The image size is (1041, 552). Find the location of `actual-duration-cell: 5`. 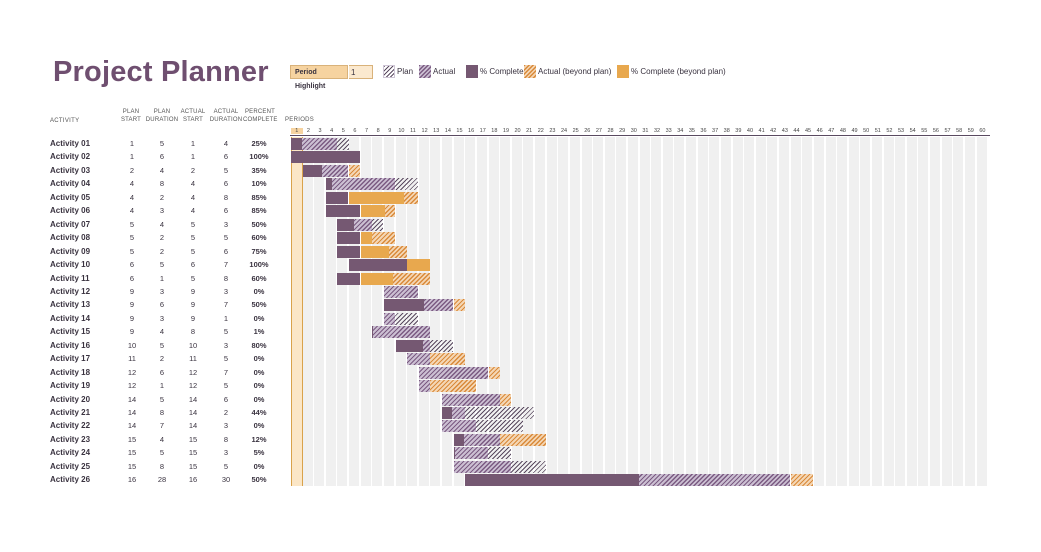

actual-duration-cell: 5 is located at coordinates (226, 386).